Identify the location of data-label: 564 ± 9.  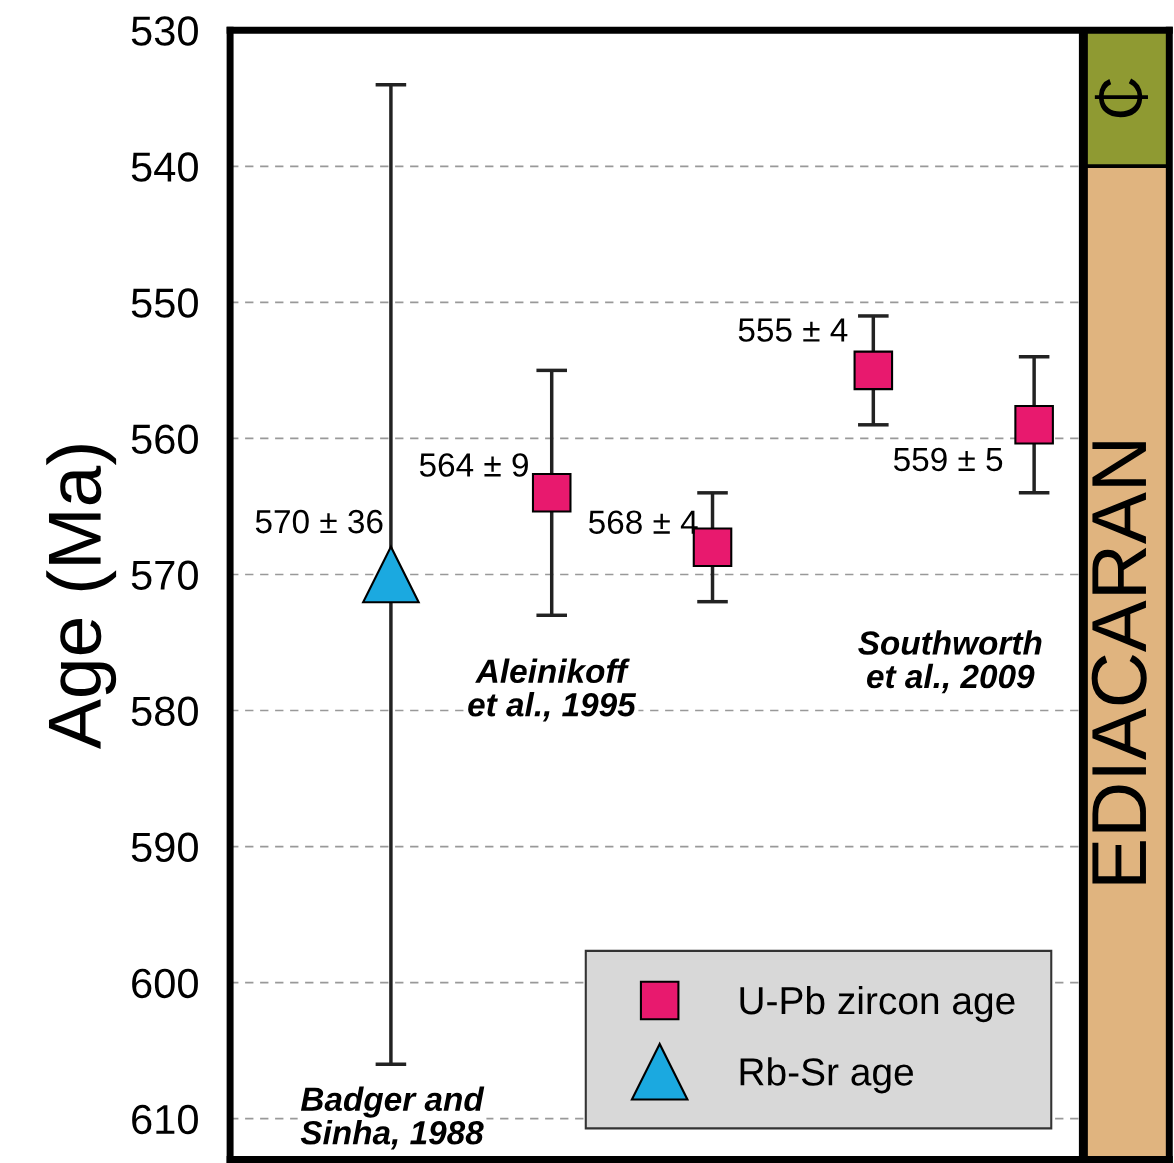
(473, 465).